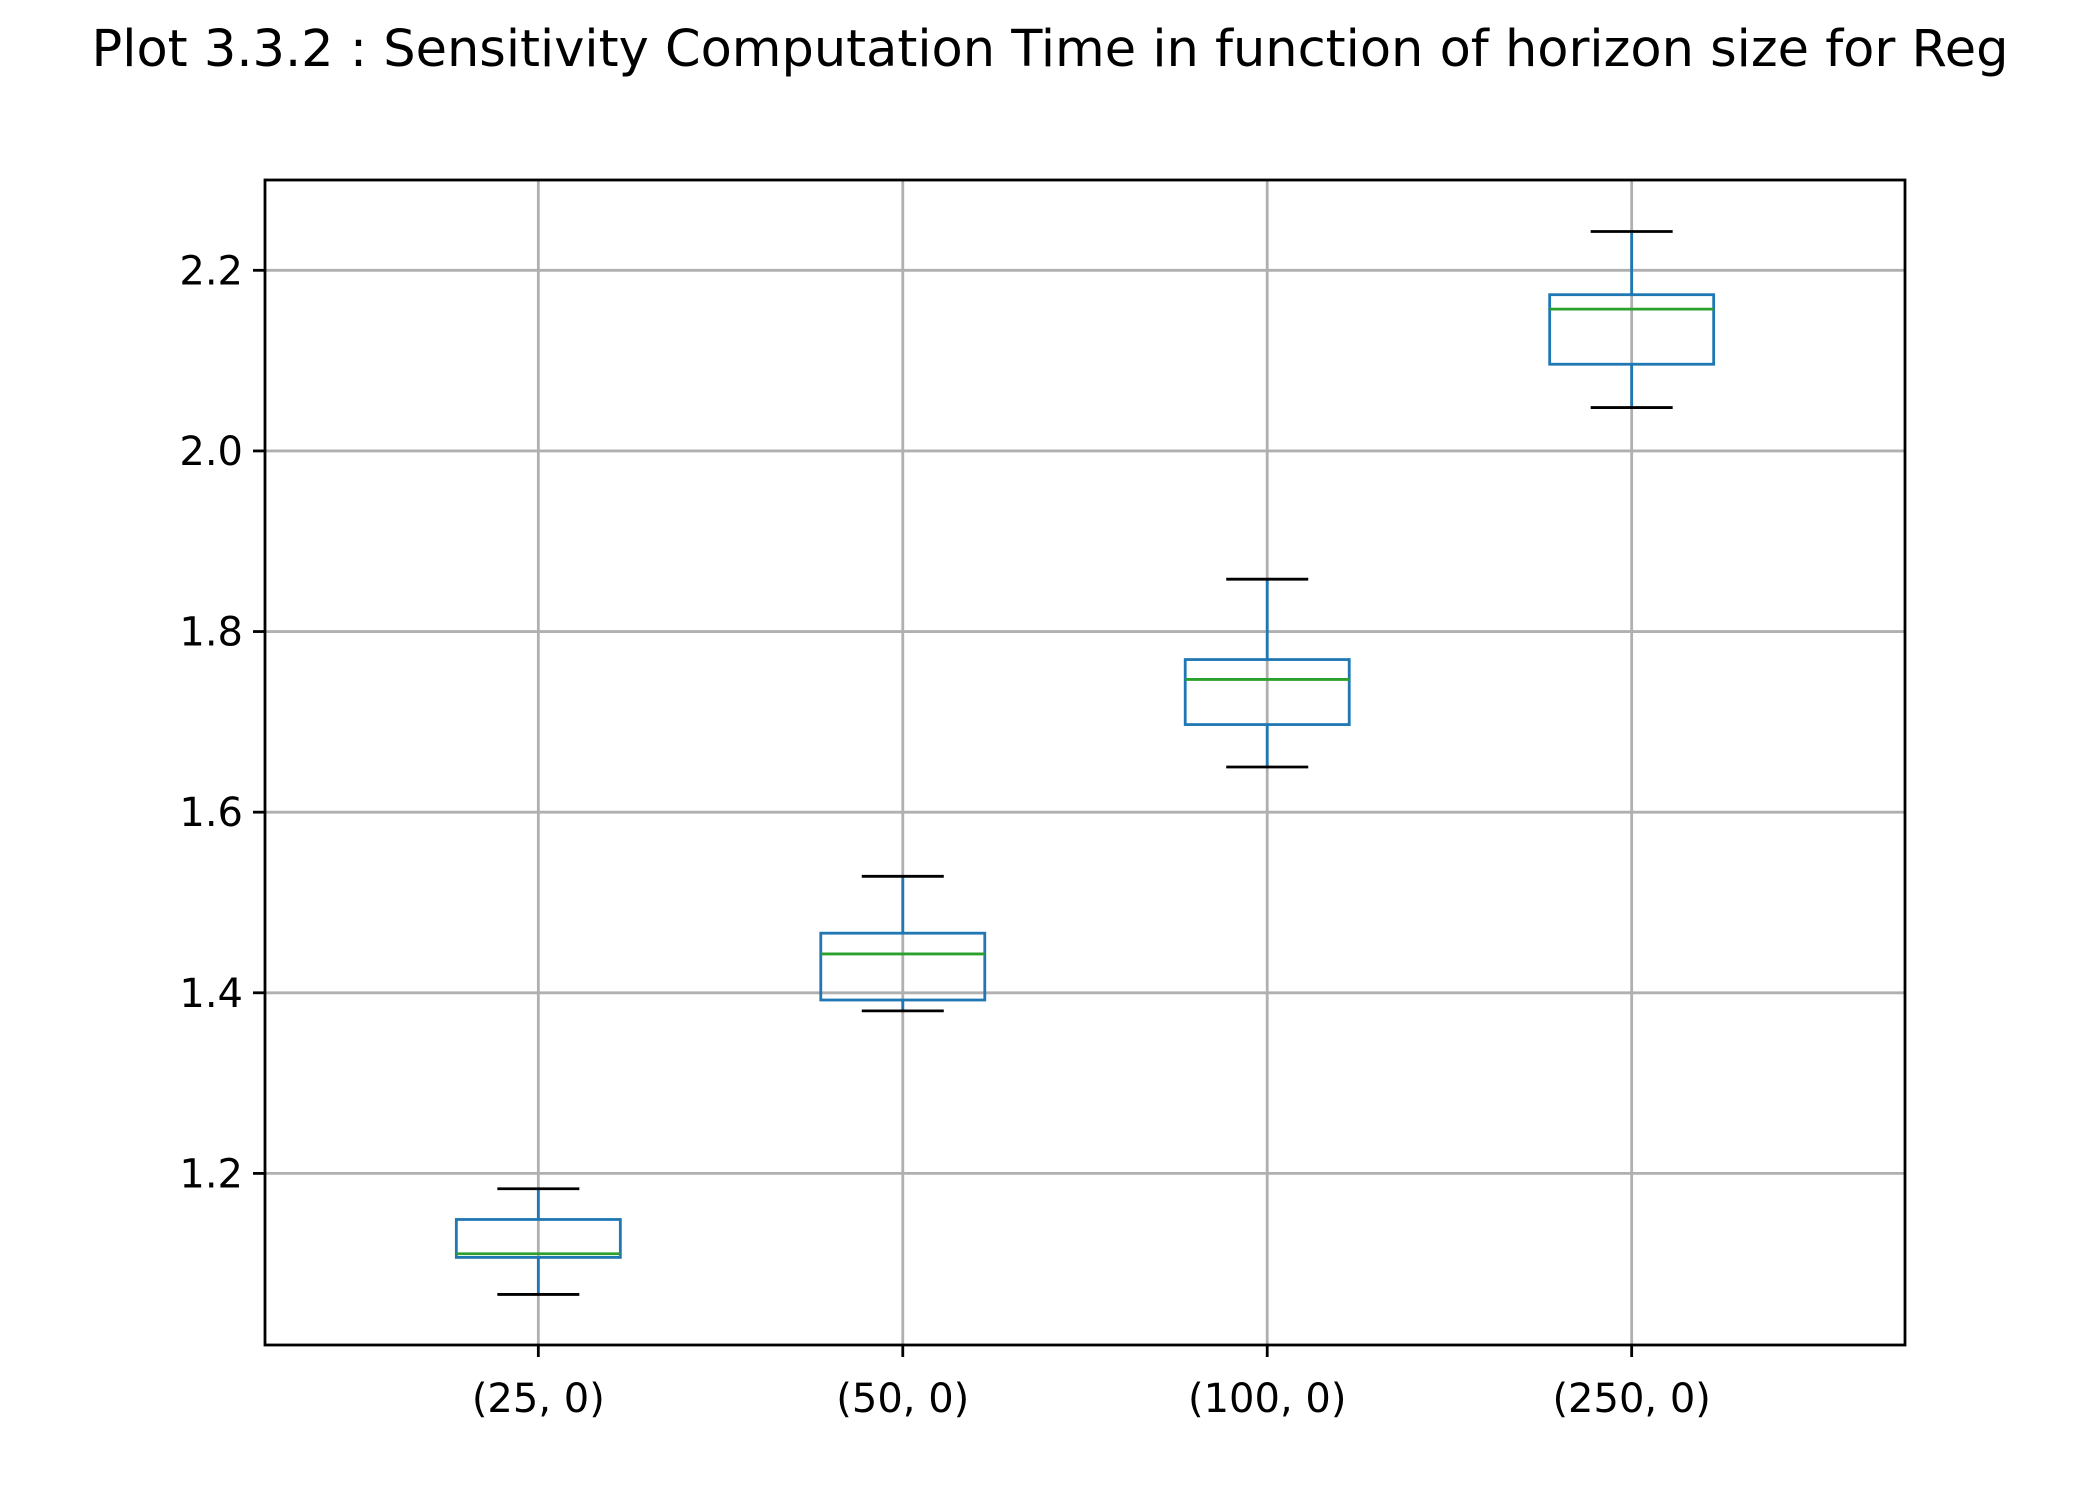 Image resolution: width=2100 pixels, height=1500 pixels. Describe the element at coordinates (211, 633) in the screenshot. I see `y-tick-label: 1.8` at that location.